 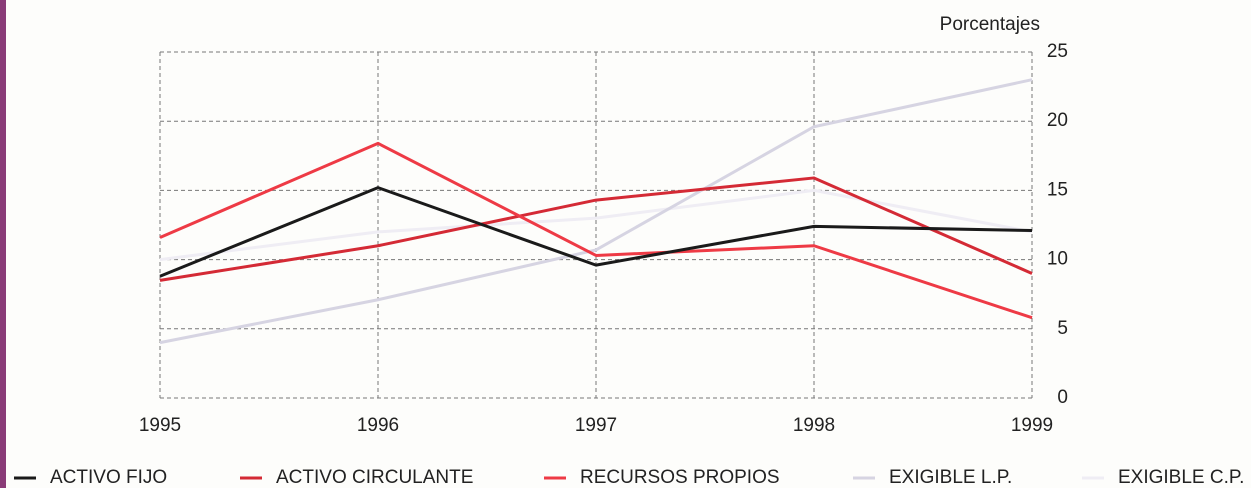 What do you see at coordinates (814, 425) in the screenshot?
I see `x-tick-label: 1998` at bounding box center [814, 425].